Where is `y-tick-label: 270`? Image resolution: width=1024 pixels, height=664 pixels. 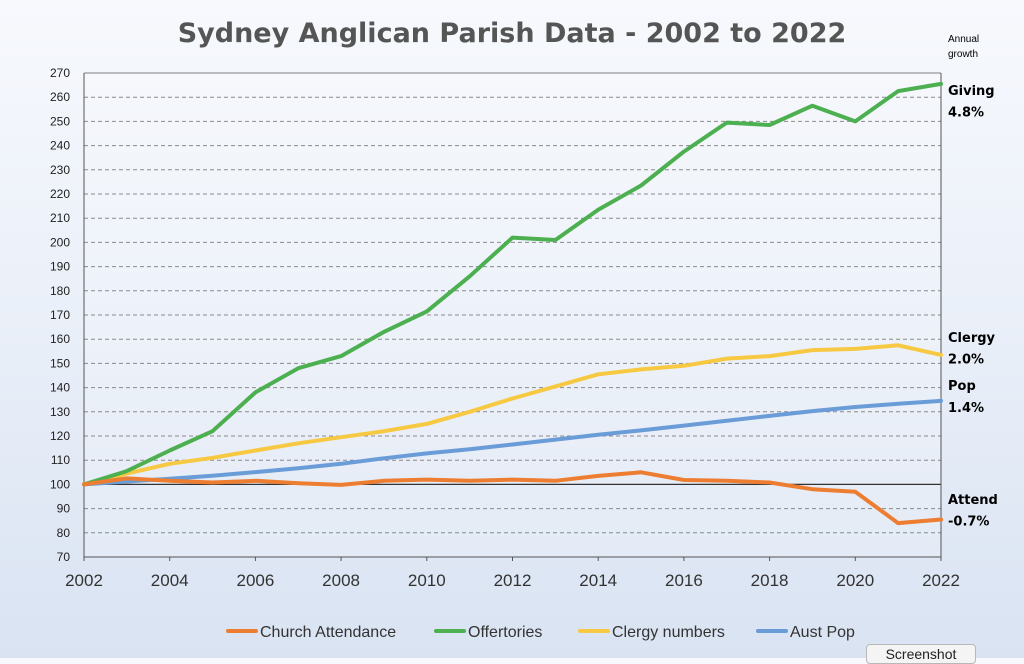
y-tick-label: 270 is located at coordinates (60, 73).